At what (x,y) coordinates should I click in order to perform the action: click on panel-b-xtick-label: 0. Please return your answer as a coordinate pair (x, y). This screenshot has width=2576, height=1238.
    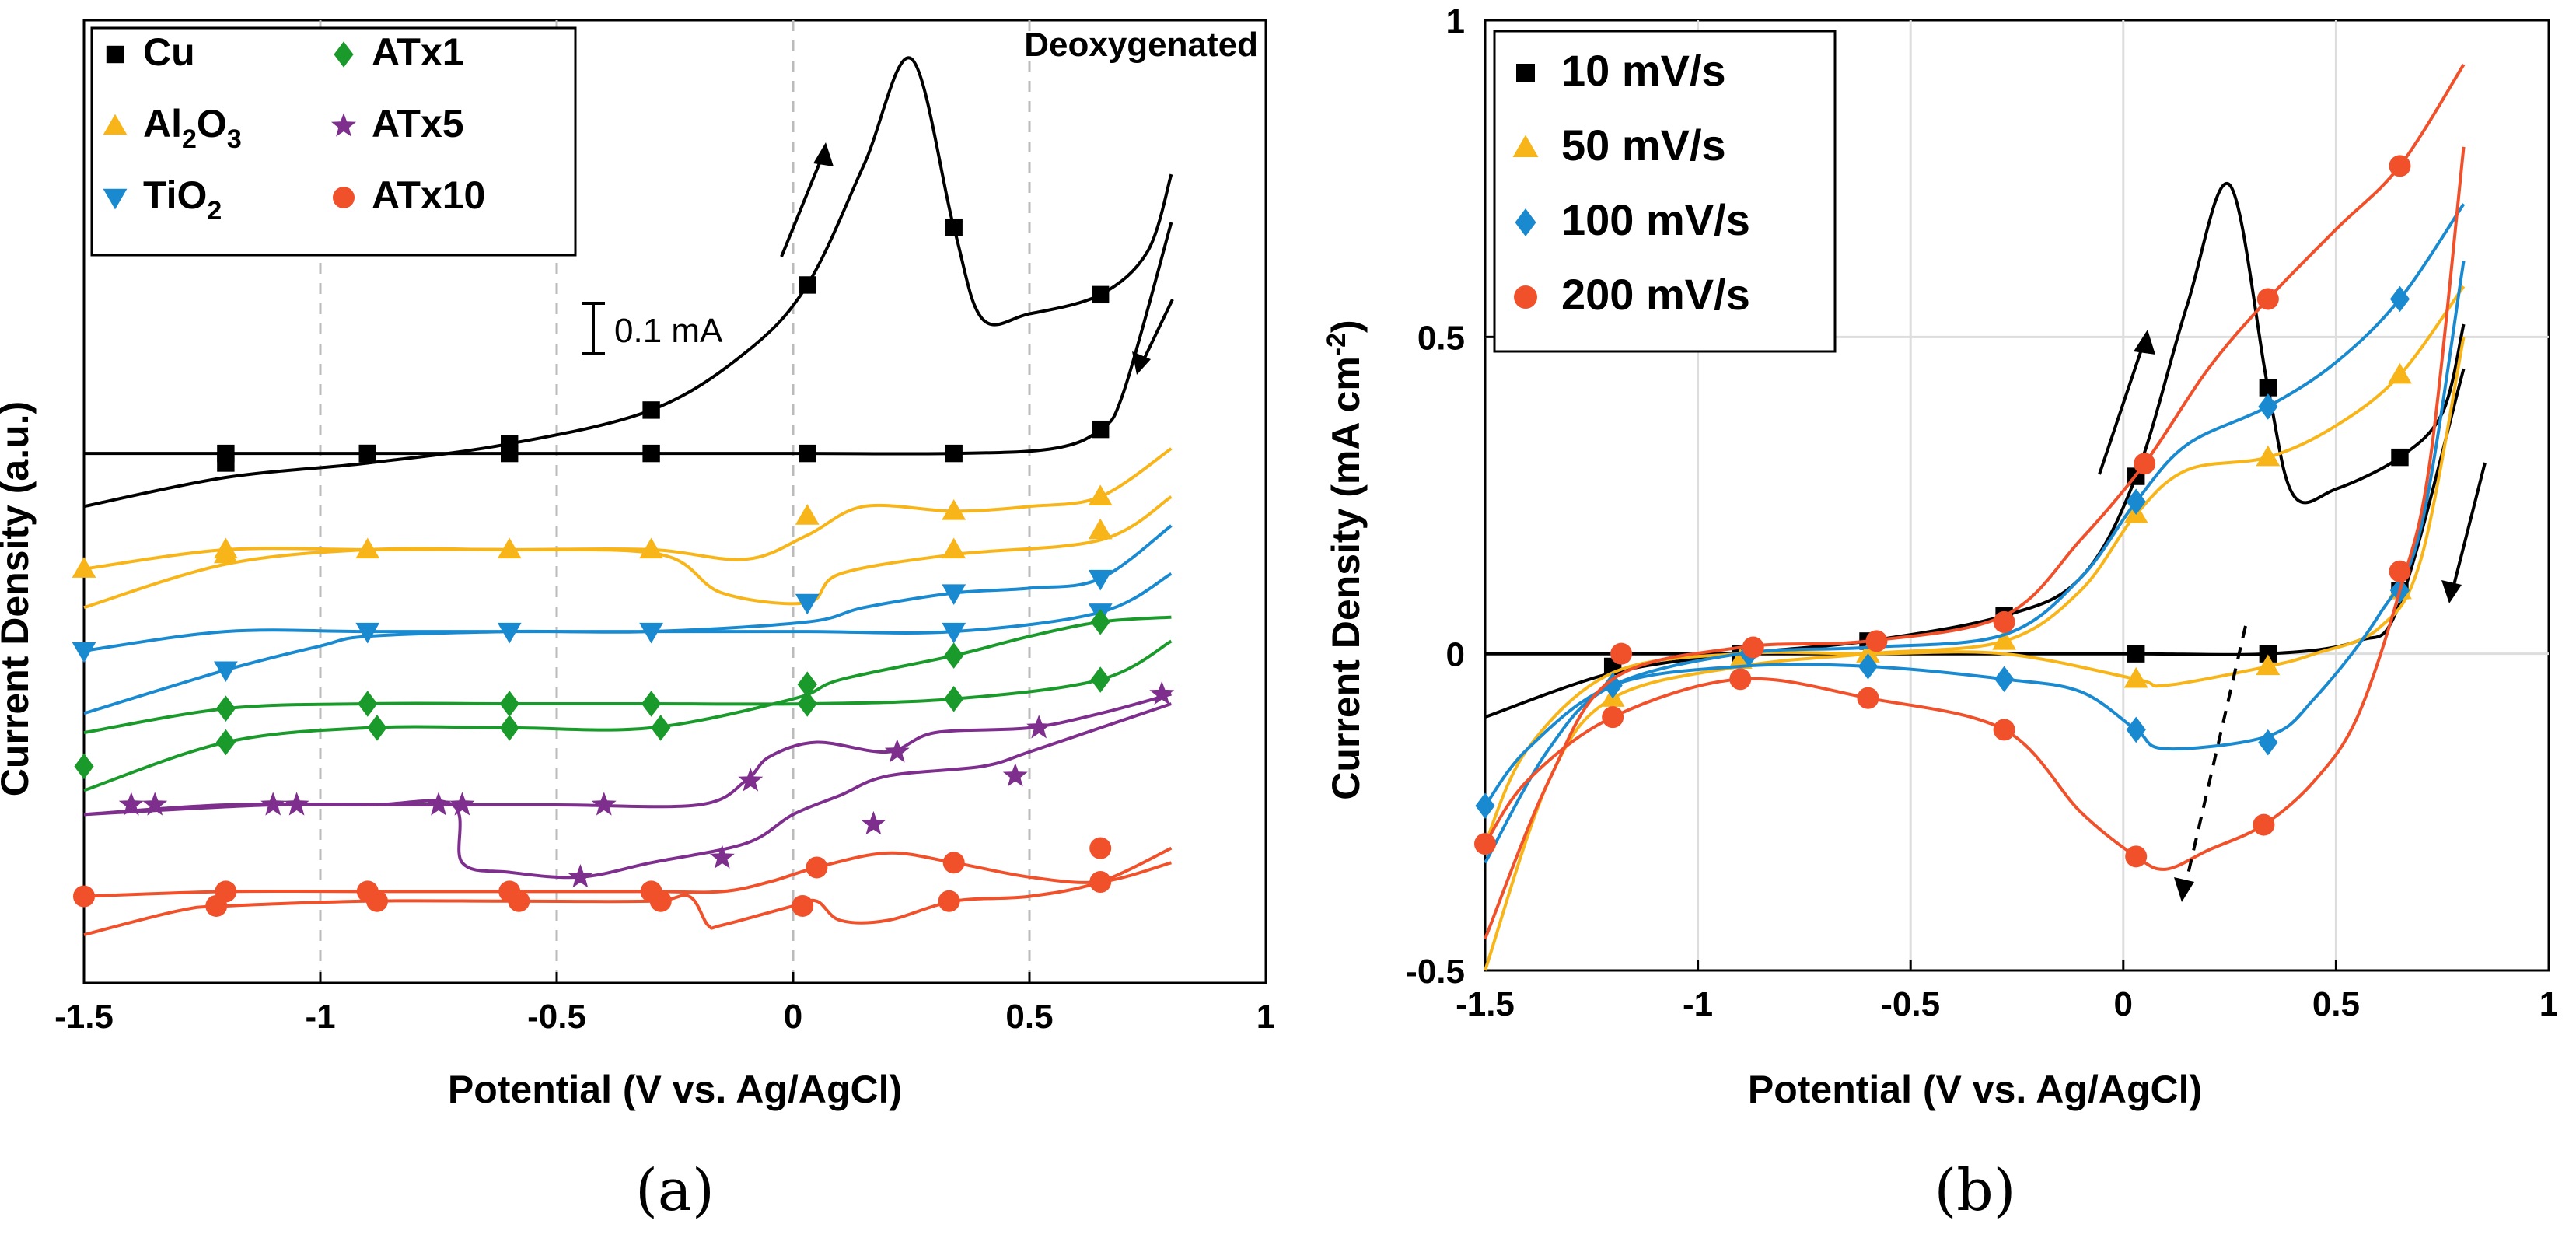
    Looking at the image, I should click on (2123, 1004).